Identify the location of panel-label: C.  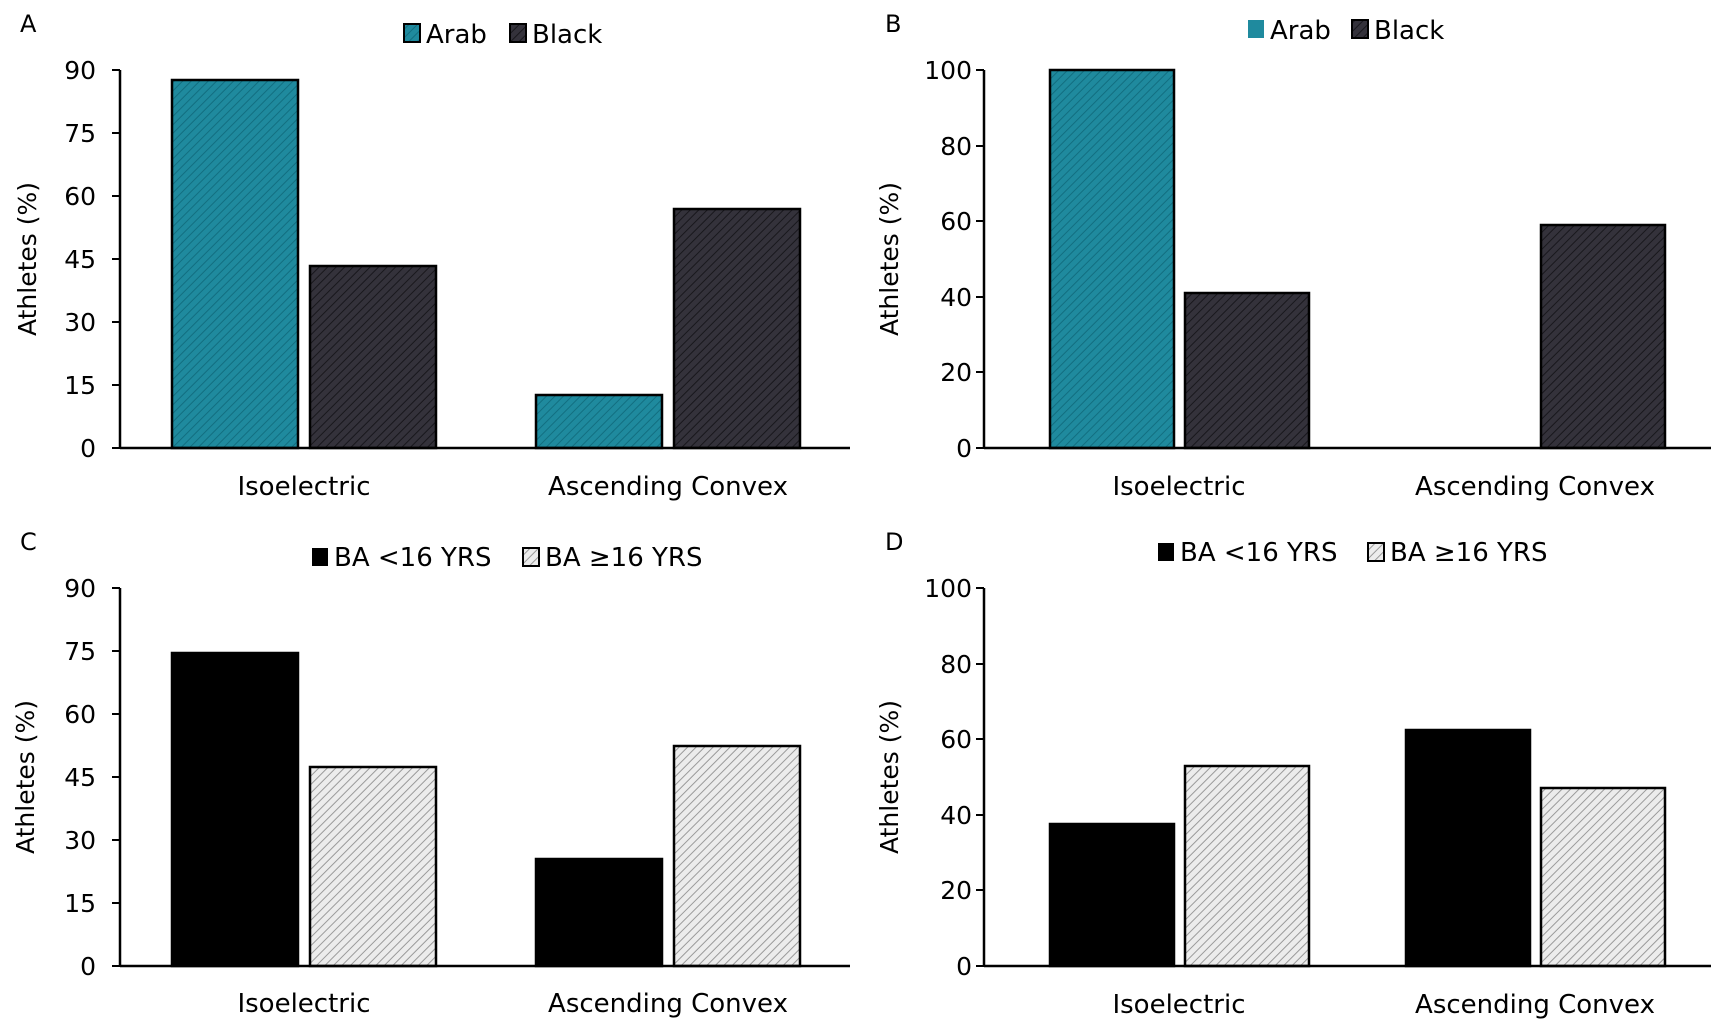
(28, 542).